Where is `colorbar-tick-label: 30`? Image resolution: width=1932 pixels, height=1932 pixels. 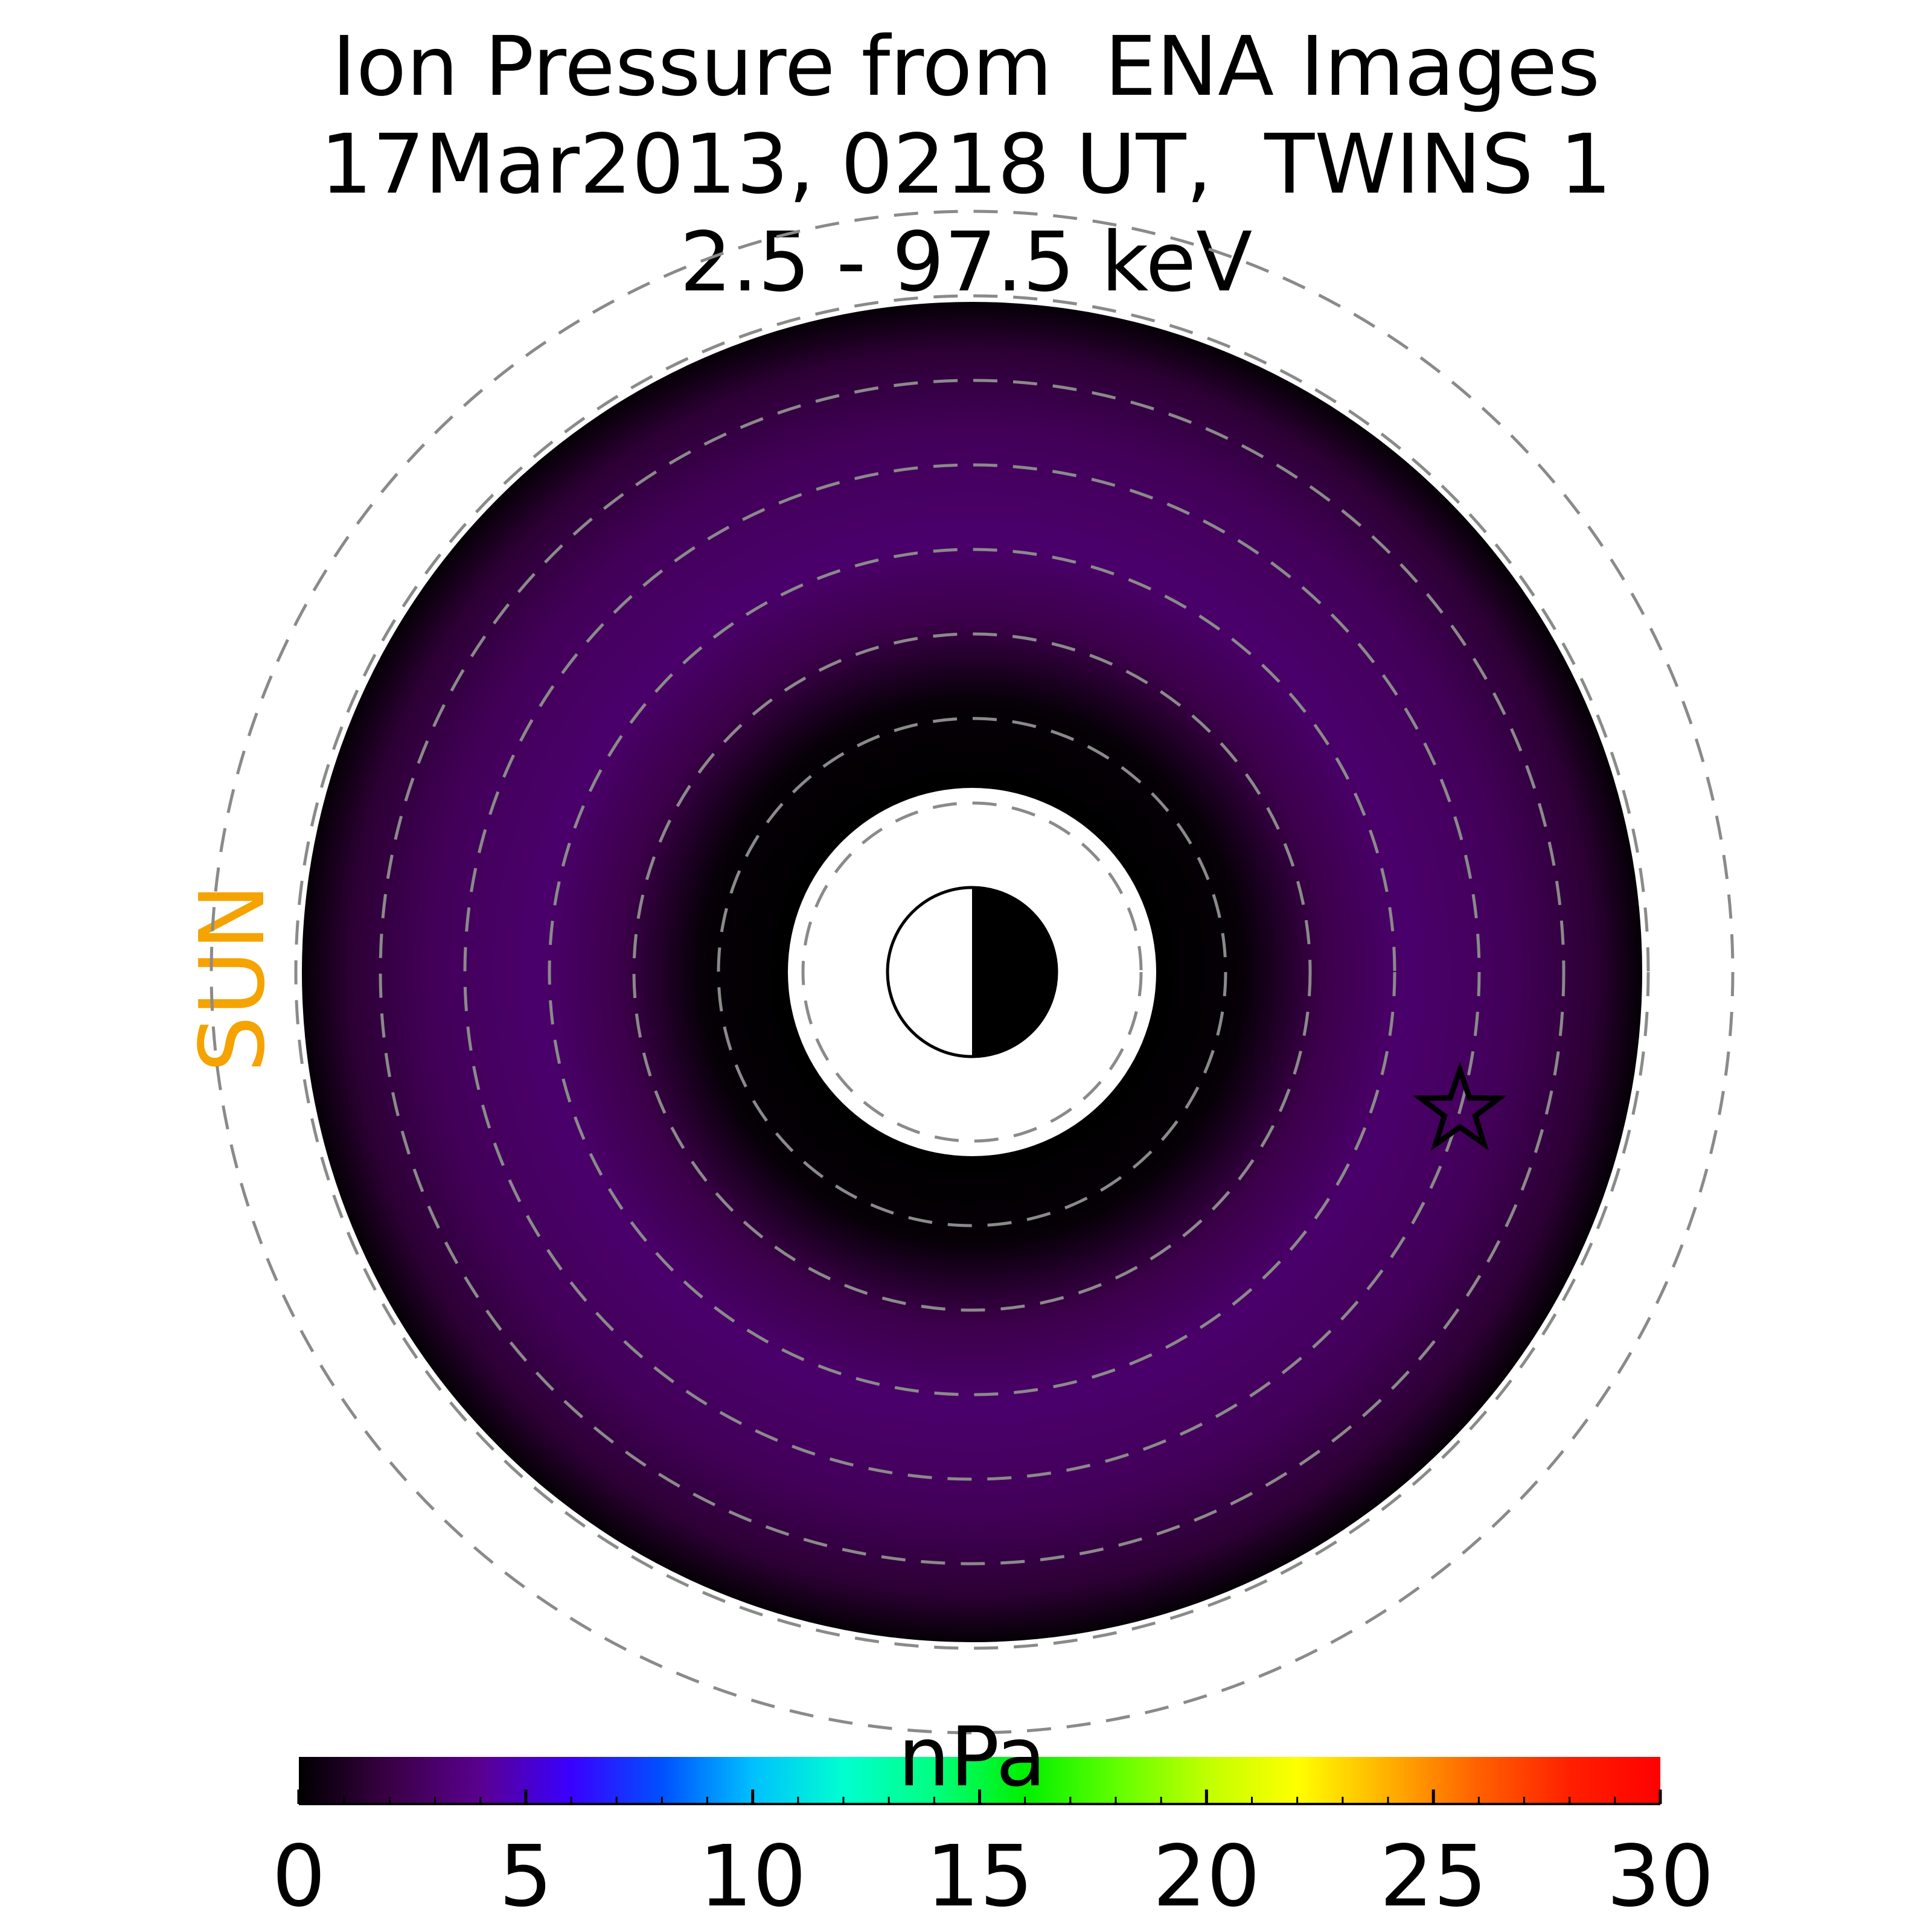 colorbar-tick-label: 30 is located at coordinates (1661, 1877).